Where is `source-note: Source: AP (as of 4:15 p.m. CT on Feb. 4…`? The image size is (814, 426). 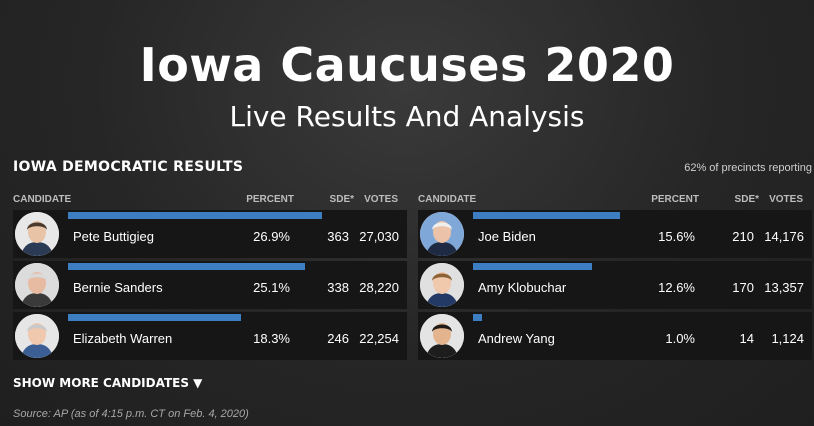 source-note: Source: AP (as of 4:15 p.m. CT on Feb. 4… is located at coordinates (131, 414).